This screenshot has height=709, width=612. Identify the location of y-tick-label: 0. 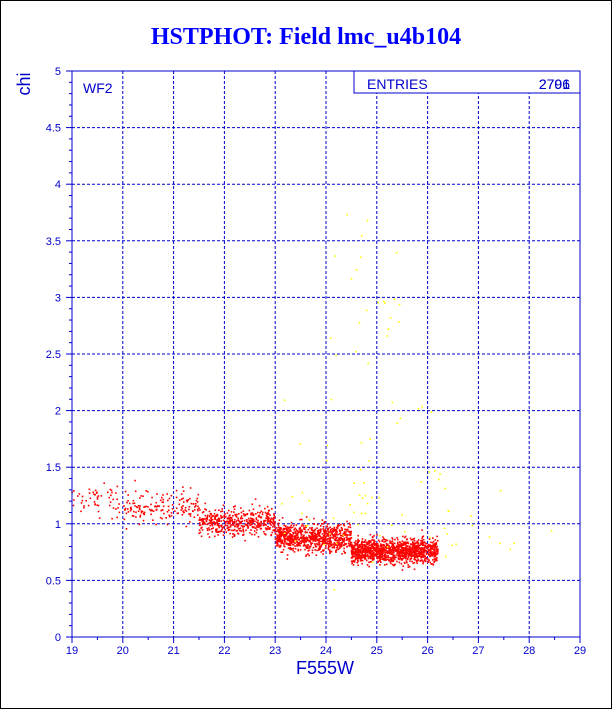
(58, 638).